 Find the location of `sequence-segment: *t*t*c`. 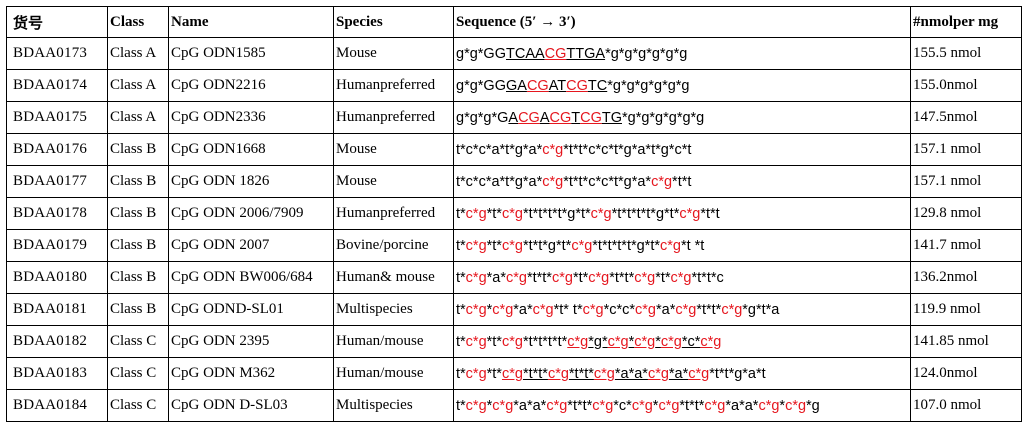

sequence-segment: *t*t*c is located at coordinates (707, 277).